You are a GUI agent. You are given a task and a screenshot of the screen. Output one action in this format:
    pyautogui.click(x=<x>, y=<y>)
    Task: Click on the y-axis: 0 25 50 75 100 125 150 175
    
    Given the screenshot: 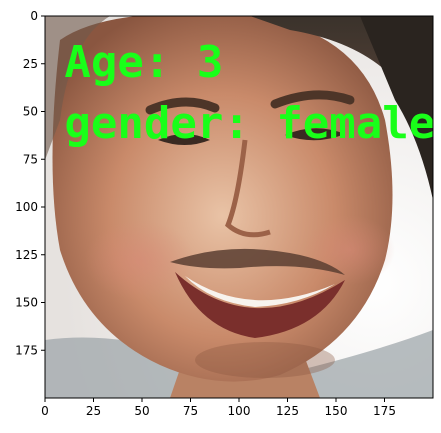 What is the action you would take?
    pyautogui.click(x=30, y=183)
    